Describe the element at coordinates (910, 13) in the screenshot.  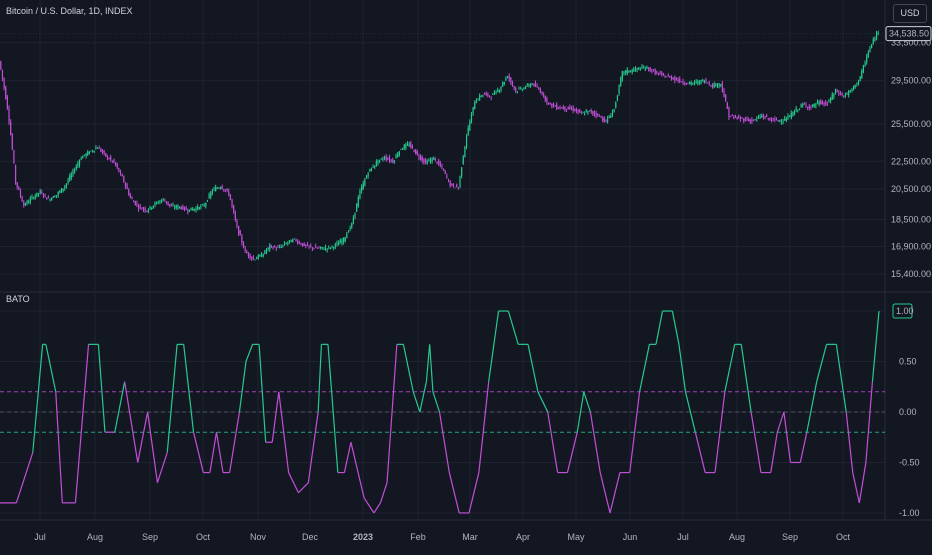
I see `currency-button: USD` at that location.